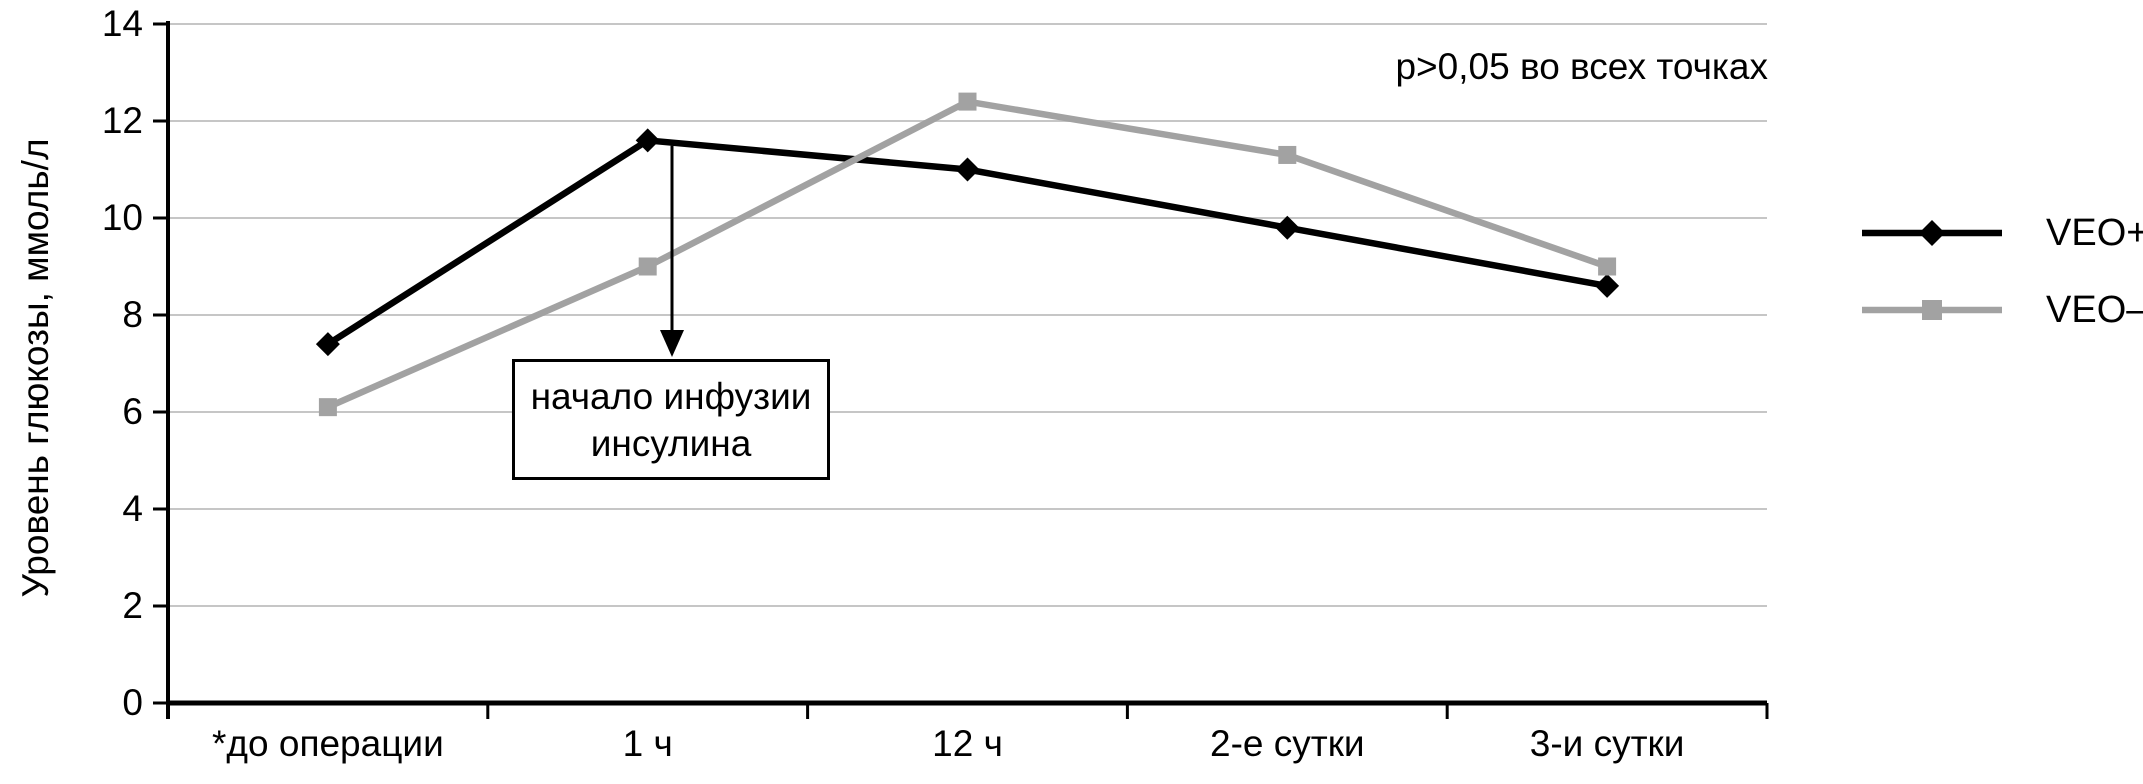  Describe the element at coordinates (132, 508) in the screenshot. I see `y-tick-label: 4` at that location.